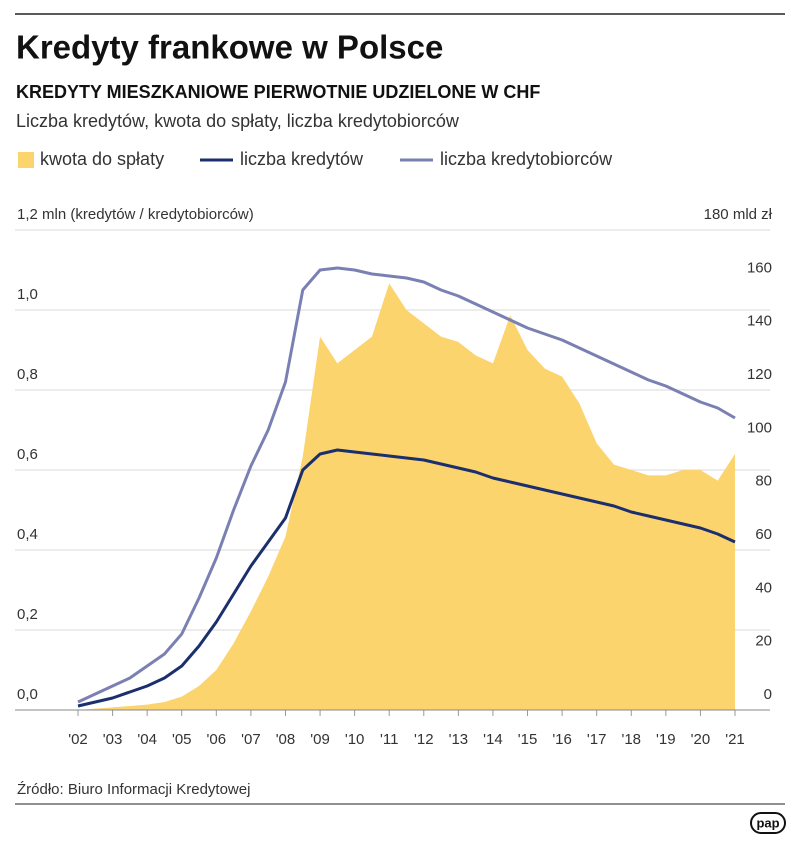 The width and height of the screenshot is (800, 848). Describe the element at coordinates (27, 534) in the screenshot. I see `y-tick-label: 0,4` at that location.